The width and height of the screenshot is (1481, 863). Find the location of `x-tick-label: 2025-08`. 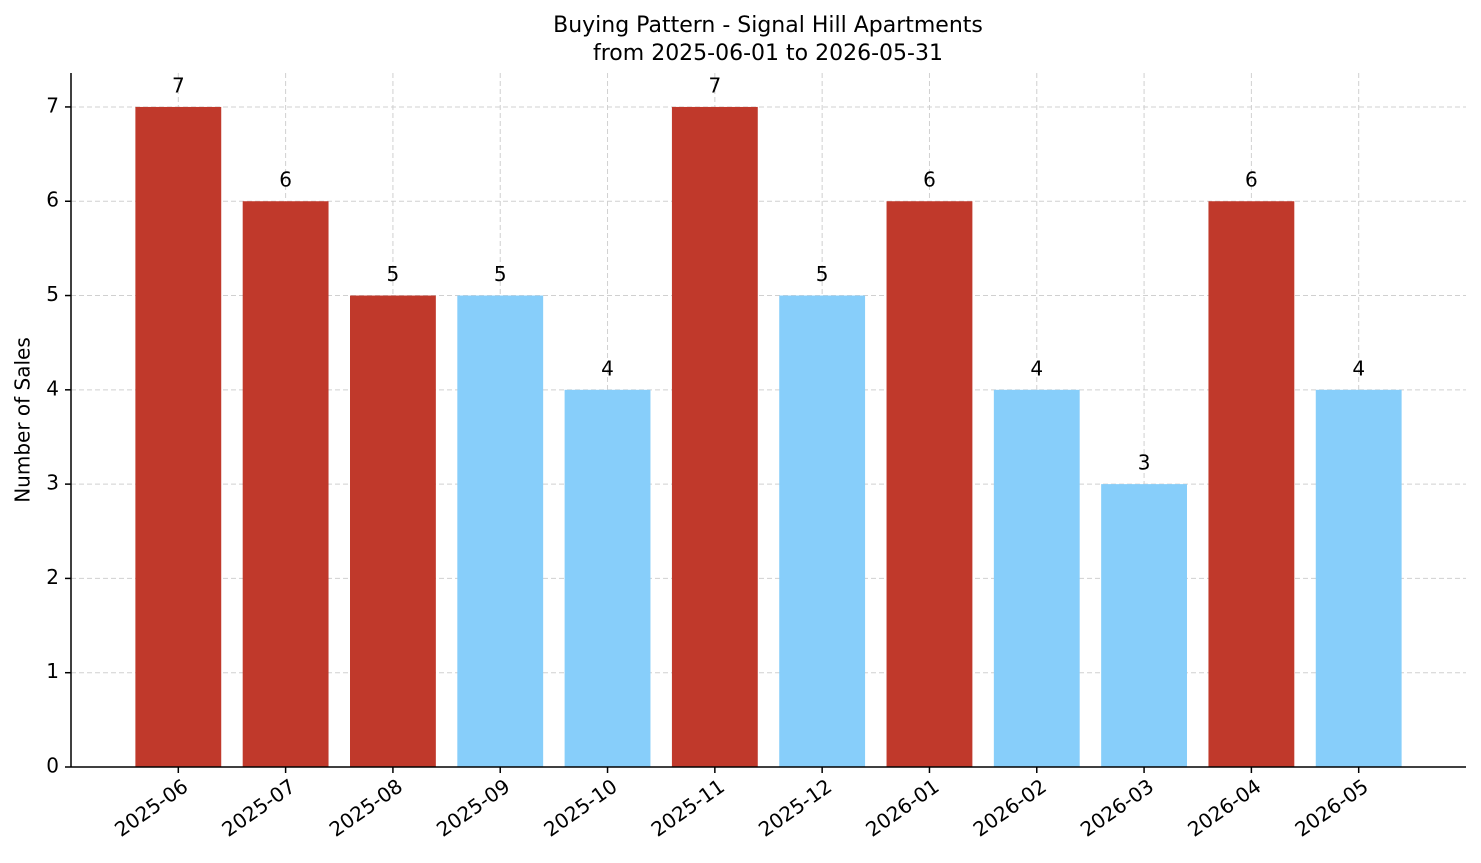

x-tick-label: 2025-08 is located at coordinates (366, 808).